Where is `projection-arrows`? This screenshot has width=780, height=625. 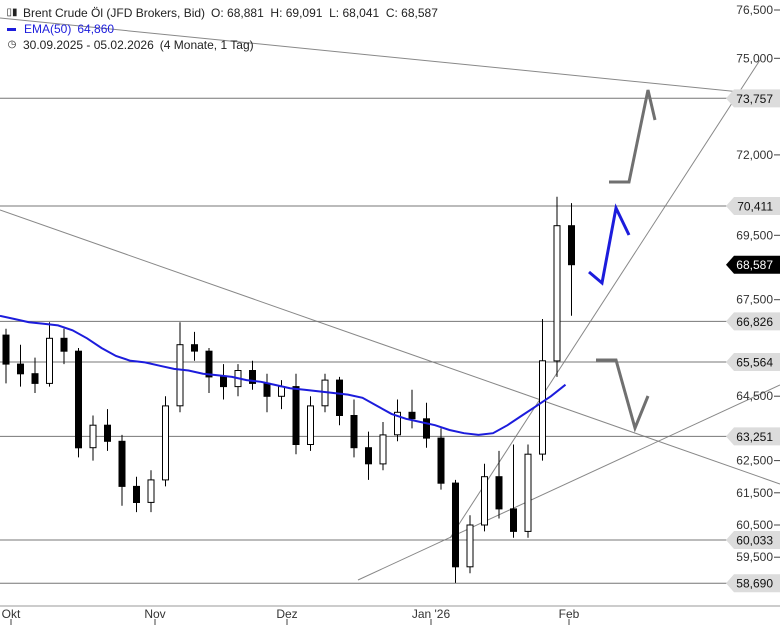
projection-arrows is located at coordinates (622, 261).